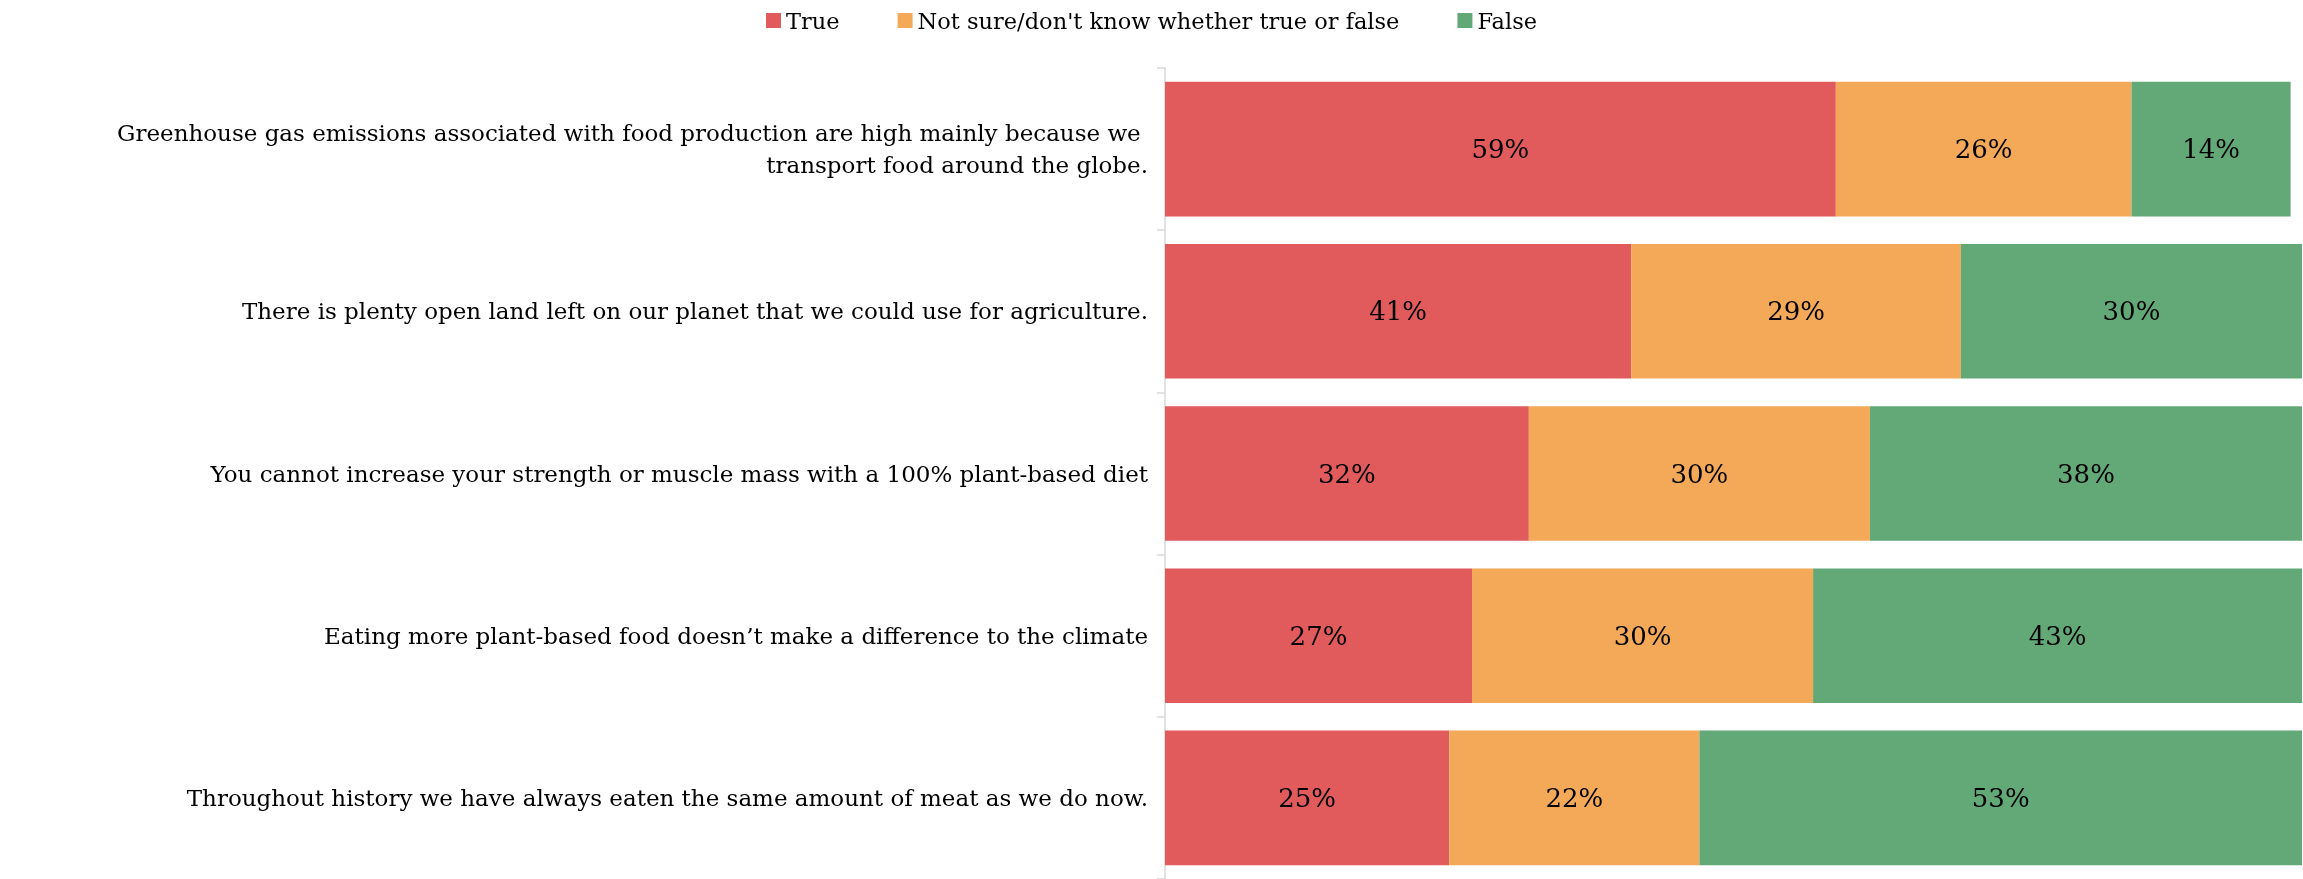 This screenshot has height=879, width=2303. I want to click on data-label: 22%, so click(1574, 797).